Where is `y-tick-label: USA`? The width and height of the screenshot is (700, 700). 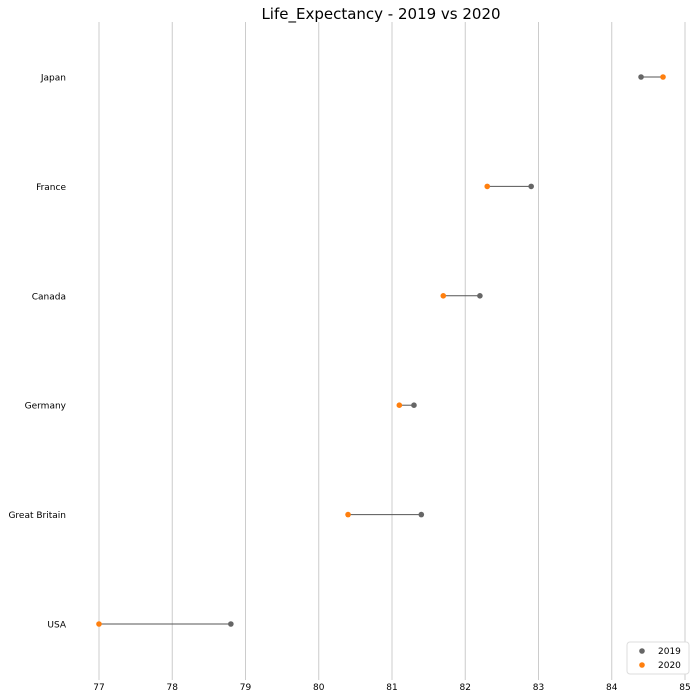
y-tick-label: USA is located at coordinates (56, 626).